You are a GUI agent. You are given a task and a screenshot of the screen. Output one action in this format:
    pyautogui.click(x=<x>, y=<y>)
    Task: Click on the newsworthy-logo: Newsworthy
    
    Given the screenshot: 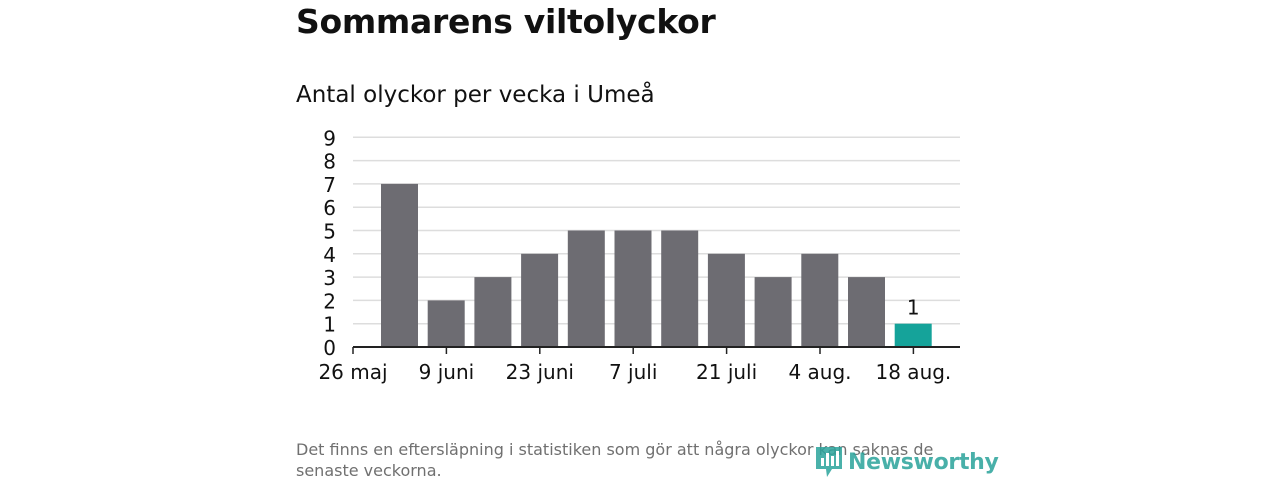 What is the action you would take?
    pyautogui.click(x=906, y=462)
    